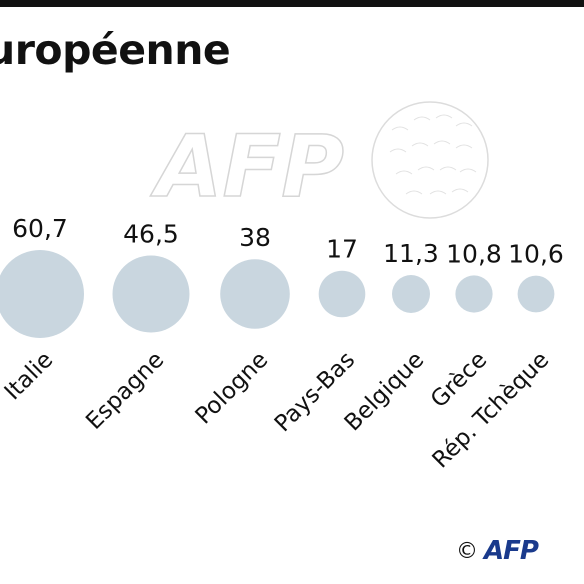  What do you see at coordinates (125, 391) in the screenshot?
I see `category-label-espagne: Espagne` at bounding box center [125, 391].